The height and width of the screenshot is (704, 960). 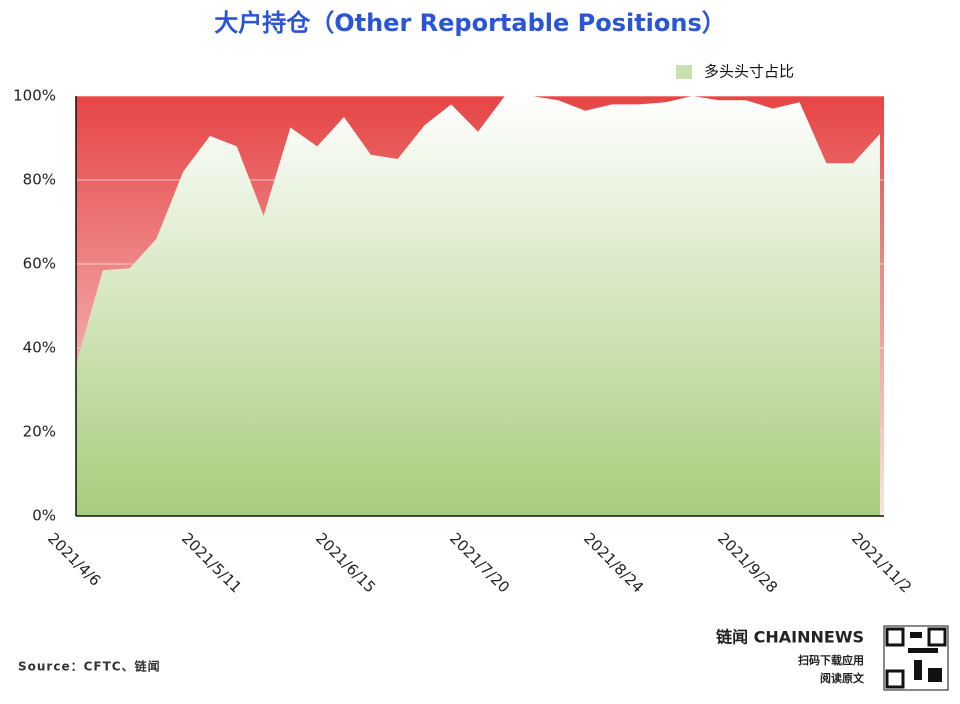 I want to click on legend-swatch, so click(x=684, y=72).